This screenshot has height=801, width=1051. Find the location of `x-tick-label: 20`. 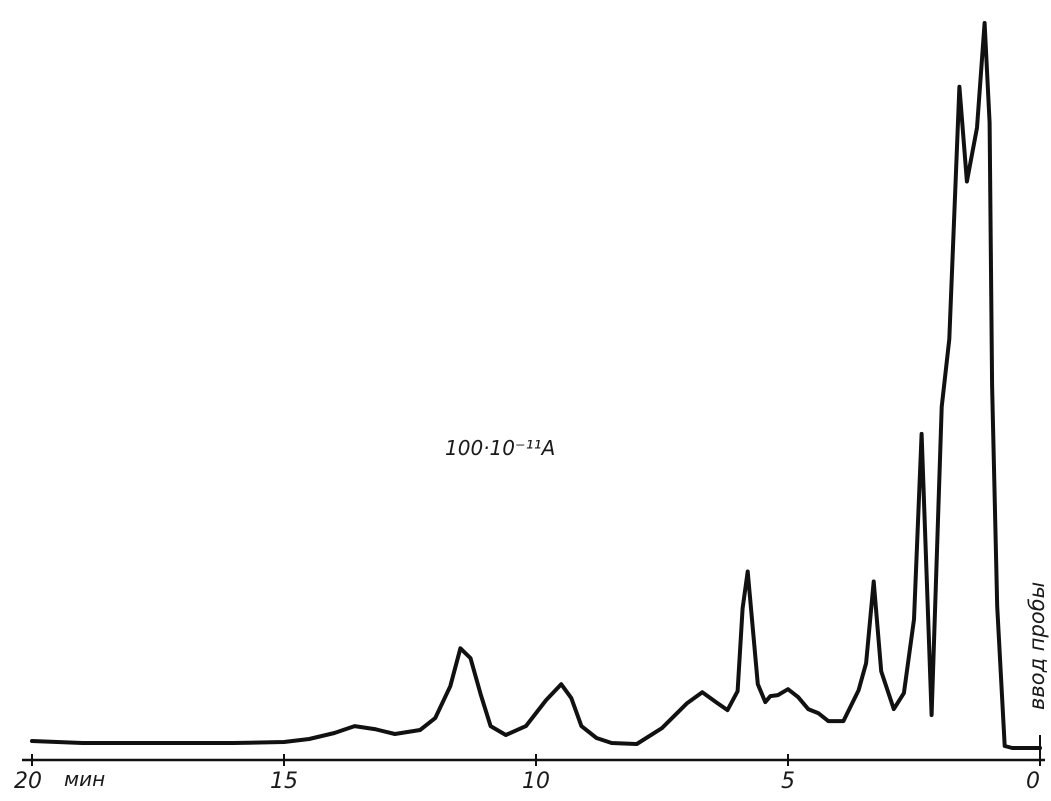

x-tick-label: 20 is located at coordinates (28, 781).